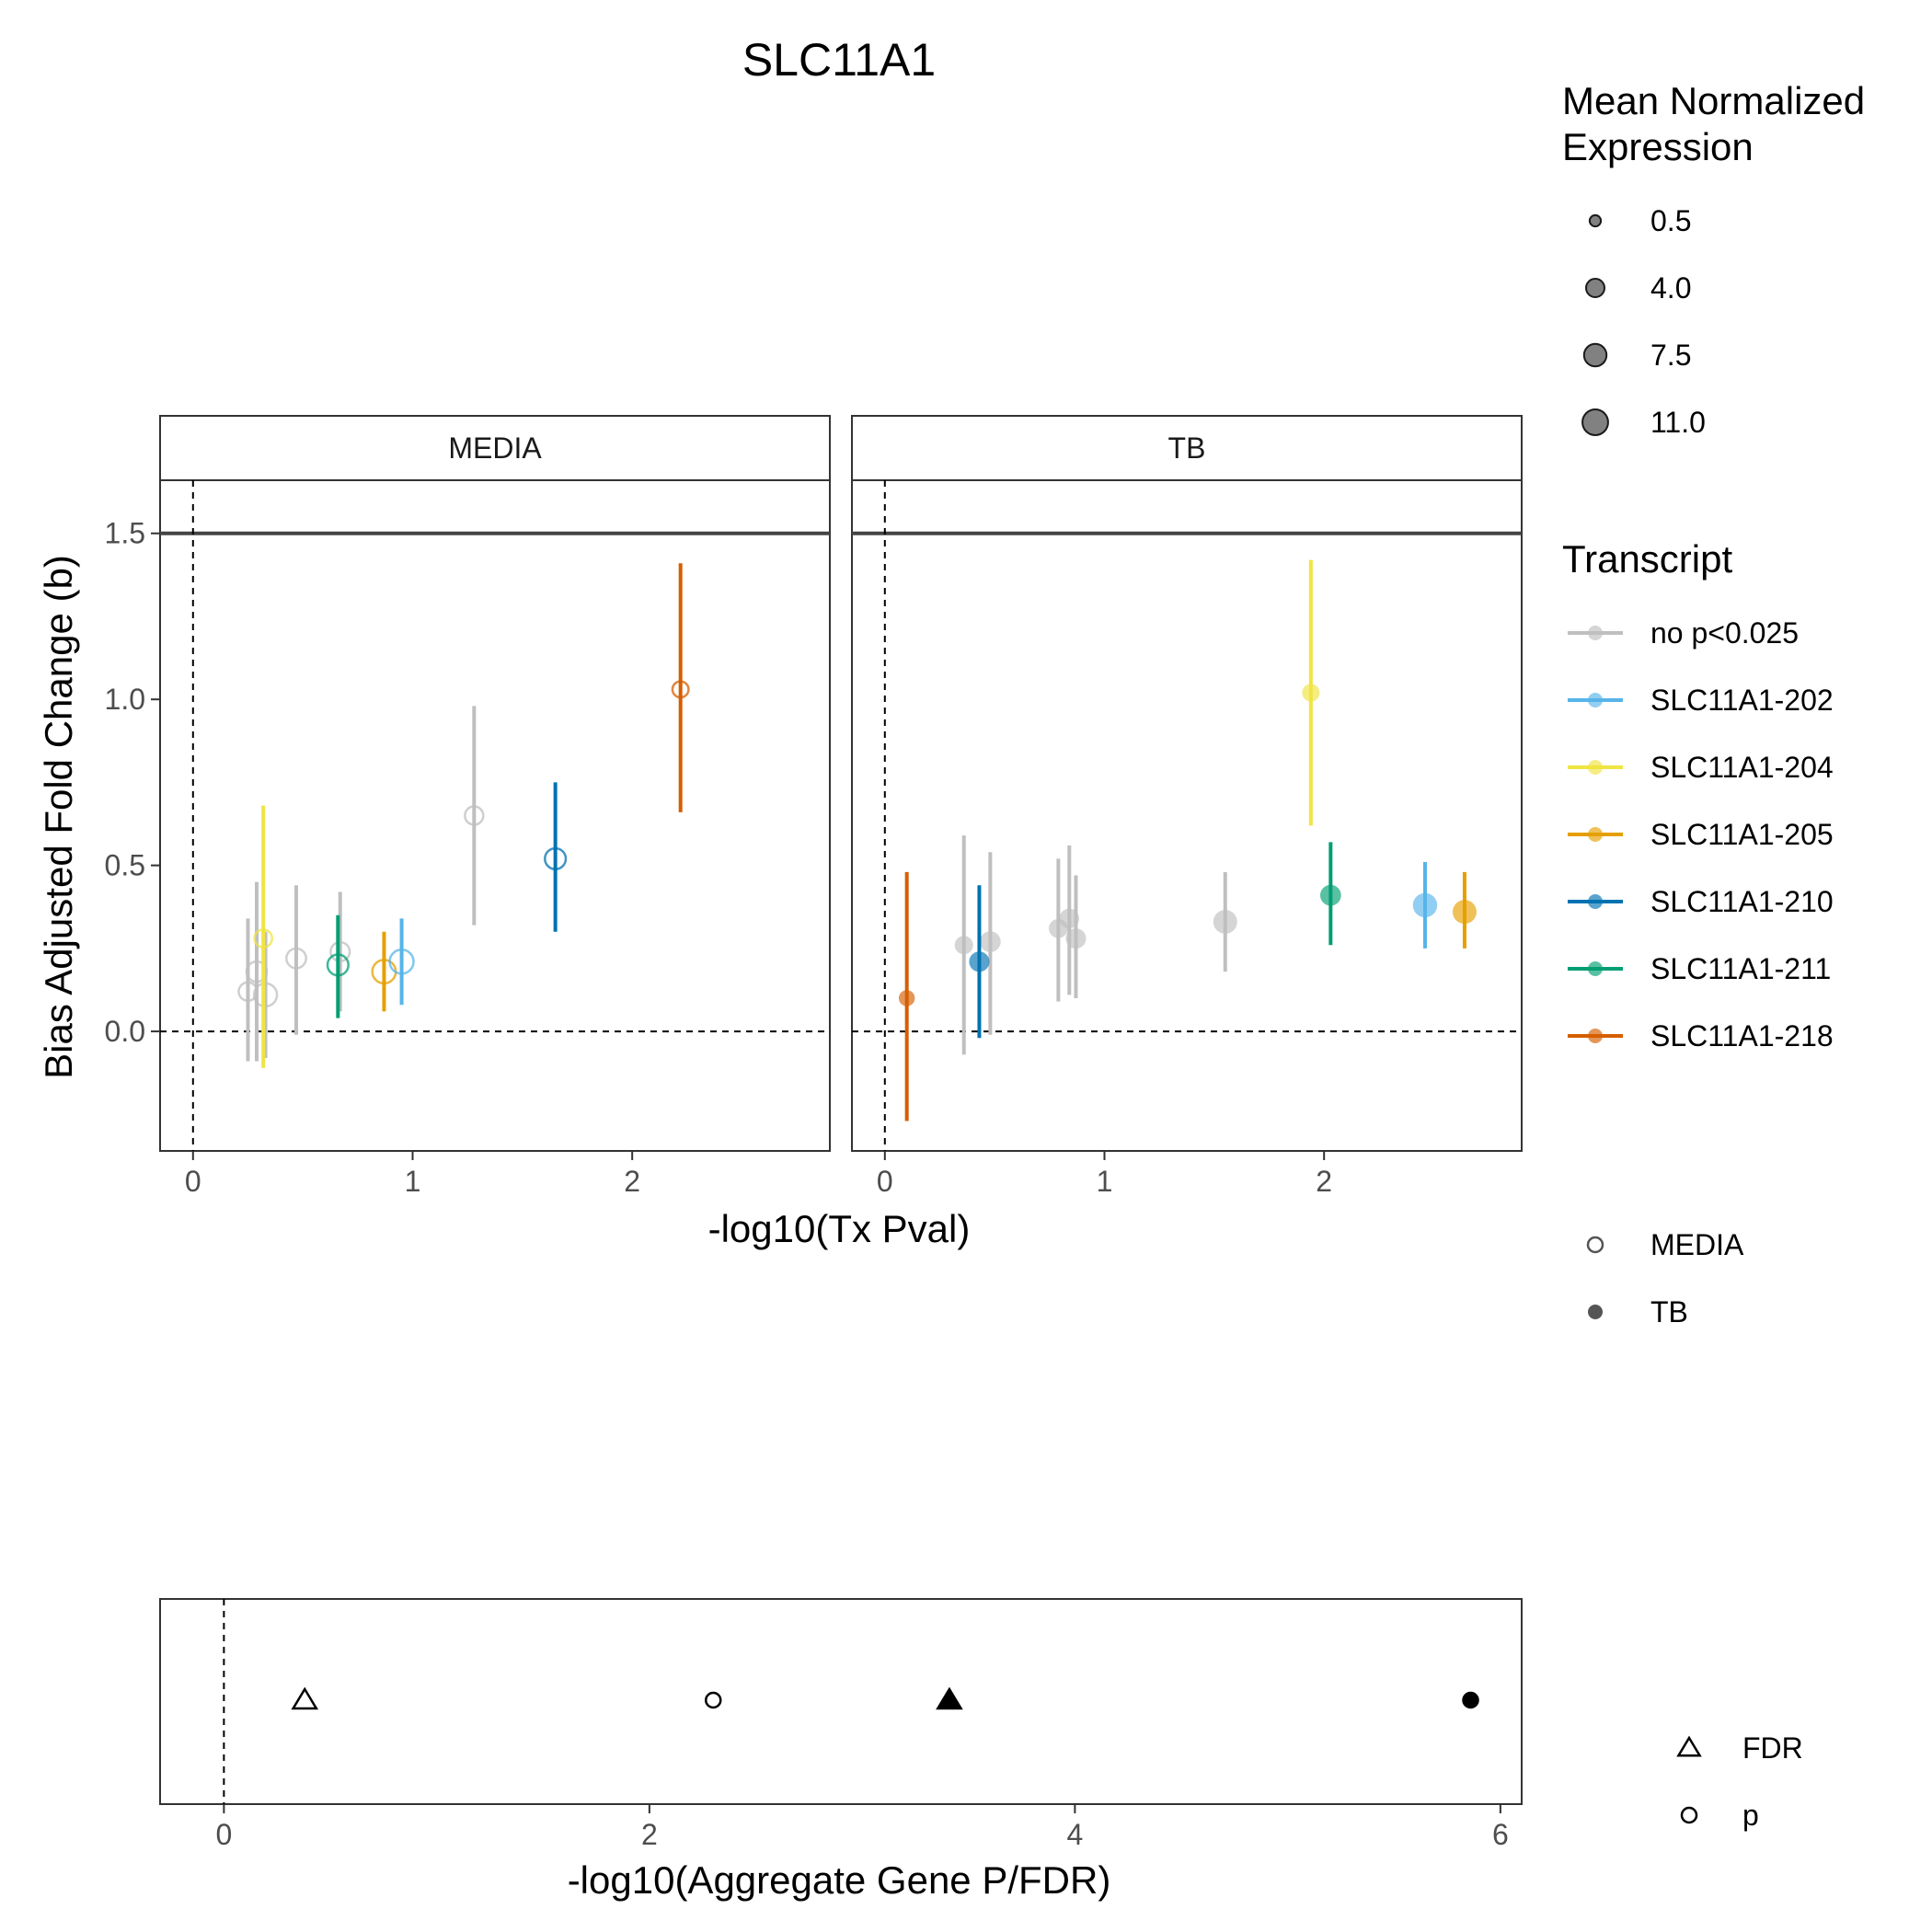 The image size is (1932, 1932). What do you see at coordinates (1658, 146) in the screenshot?
I see `size-legend-title: Expression` at bounding box center [1658, 146].